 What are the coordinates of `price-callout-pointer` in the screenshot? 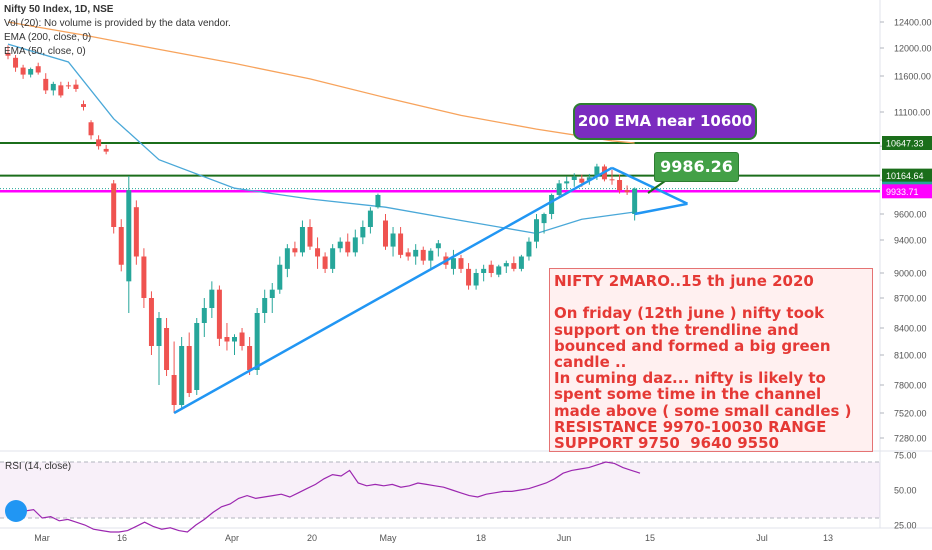 It's located at (656, 187).